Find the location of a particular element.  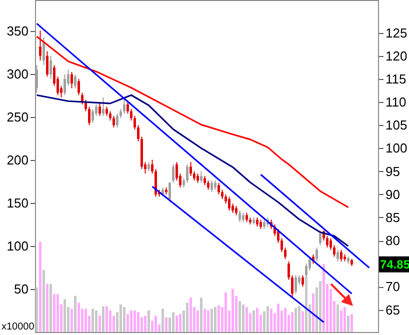

y-tick-label: 300 is located at coordinates (17, 74).